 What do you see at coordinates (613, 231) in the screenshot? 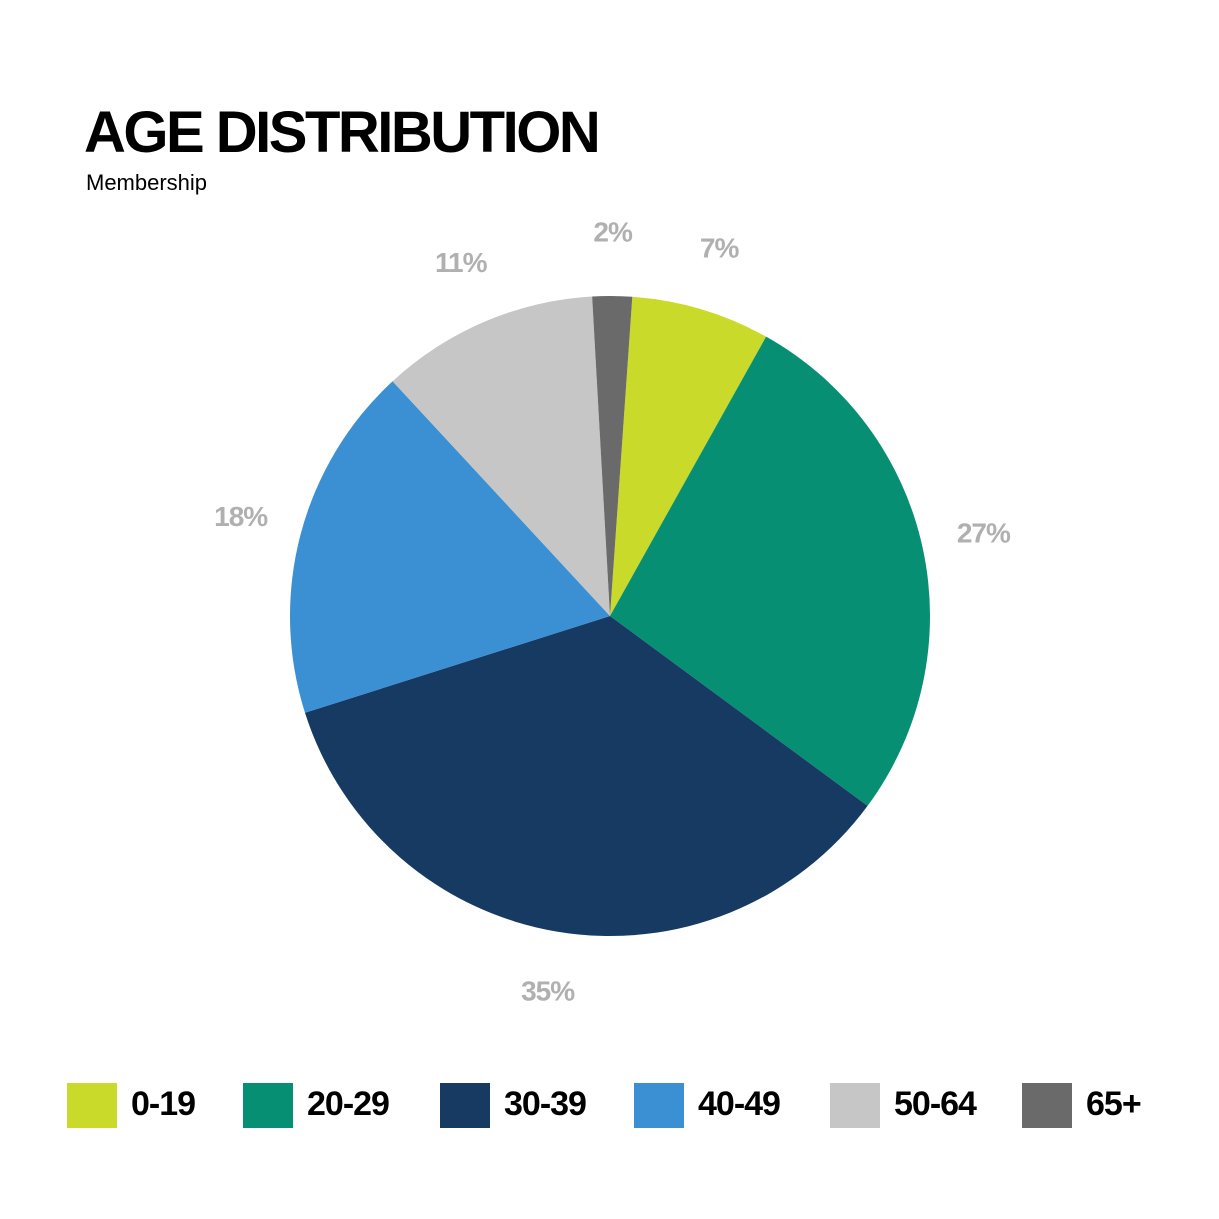
I see `data-label: 2%` at bounding box center [613, 231].